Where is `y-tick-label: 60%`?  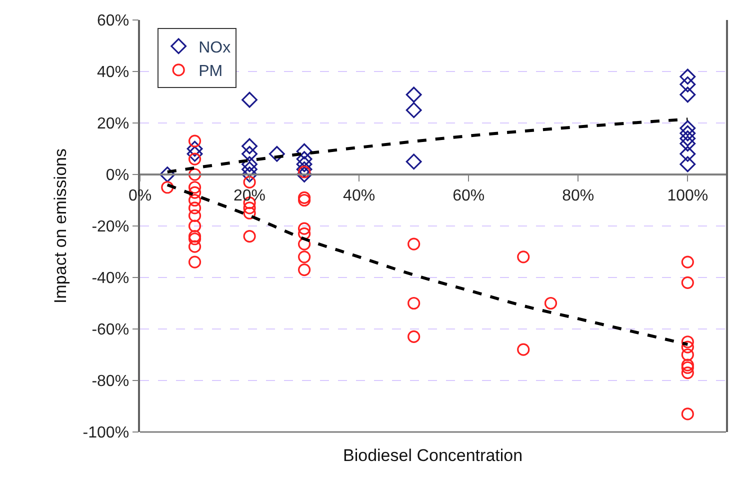
y-tick-label: 60% is located at coordinates (113, 21).